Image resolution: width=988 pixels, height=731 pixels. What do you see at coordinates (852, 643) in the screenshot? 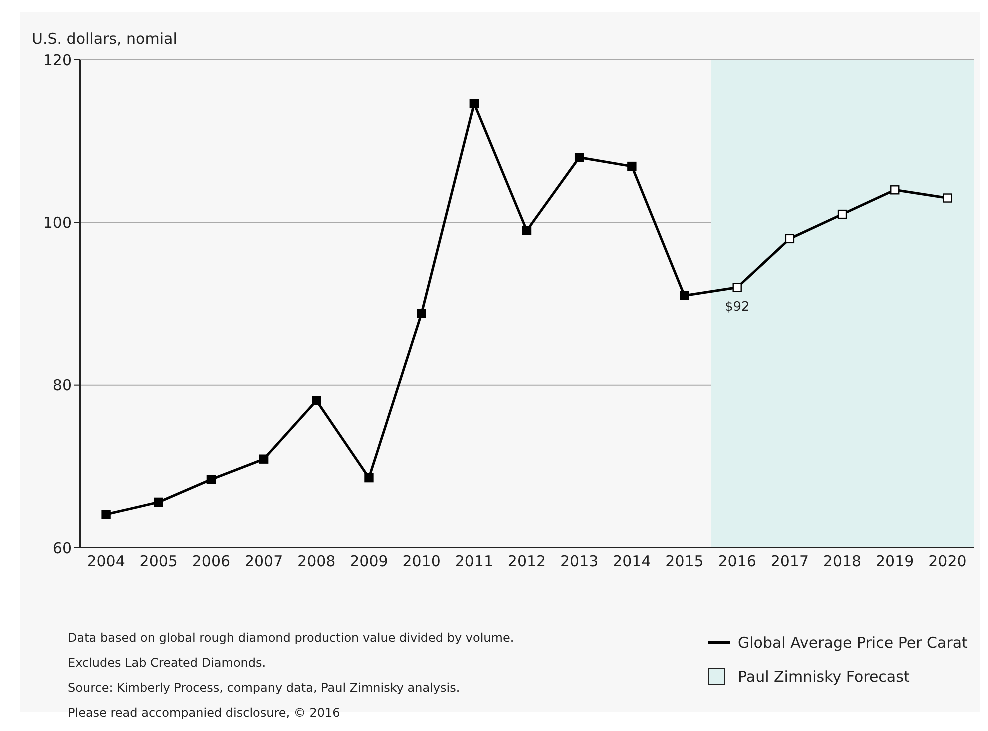
I see `legend-label: Global Average Price Per Carat` at bounding box center [852, 643].